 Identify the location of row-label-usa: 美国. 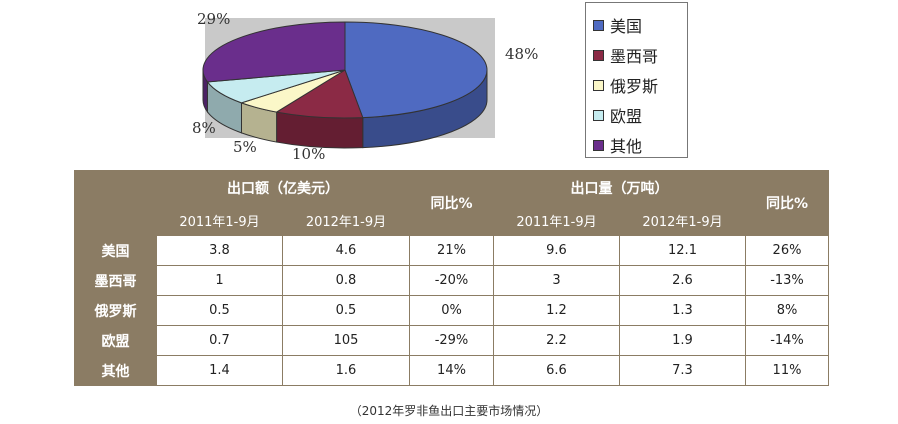
(115, 250).